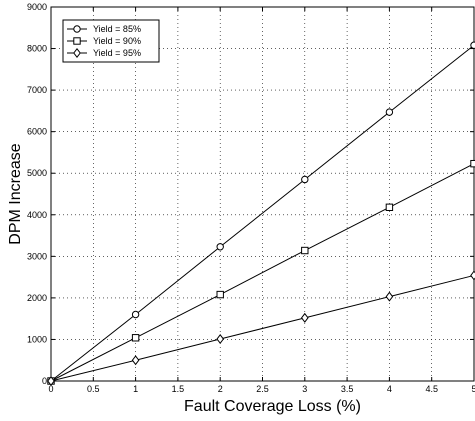 This screenshot has width=475, height=421. Describe the element at coordinates (431, 389) in the screenshot. I see `x-tick-label: 4.5` at that location.